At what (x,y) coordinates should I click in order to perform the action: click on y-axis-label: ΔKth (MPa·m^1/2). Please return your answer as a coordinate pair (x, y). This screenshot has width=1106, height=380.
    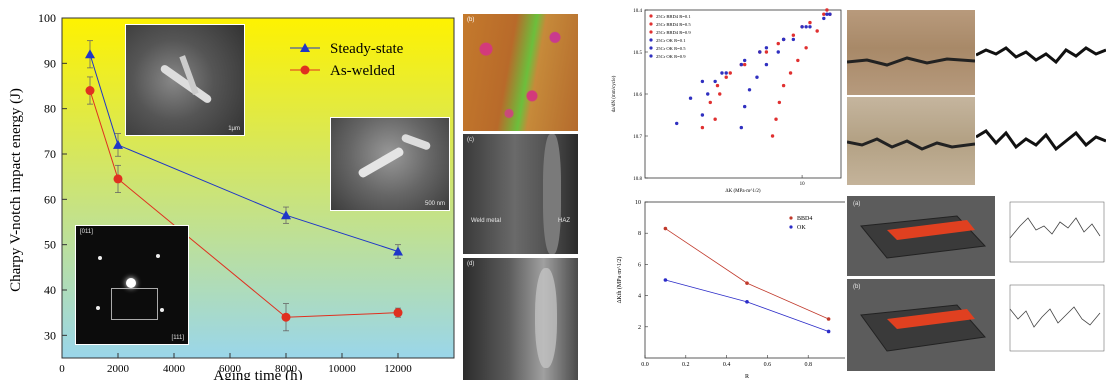
    Looking at the image, I should click on (619, 280).